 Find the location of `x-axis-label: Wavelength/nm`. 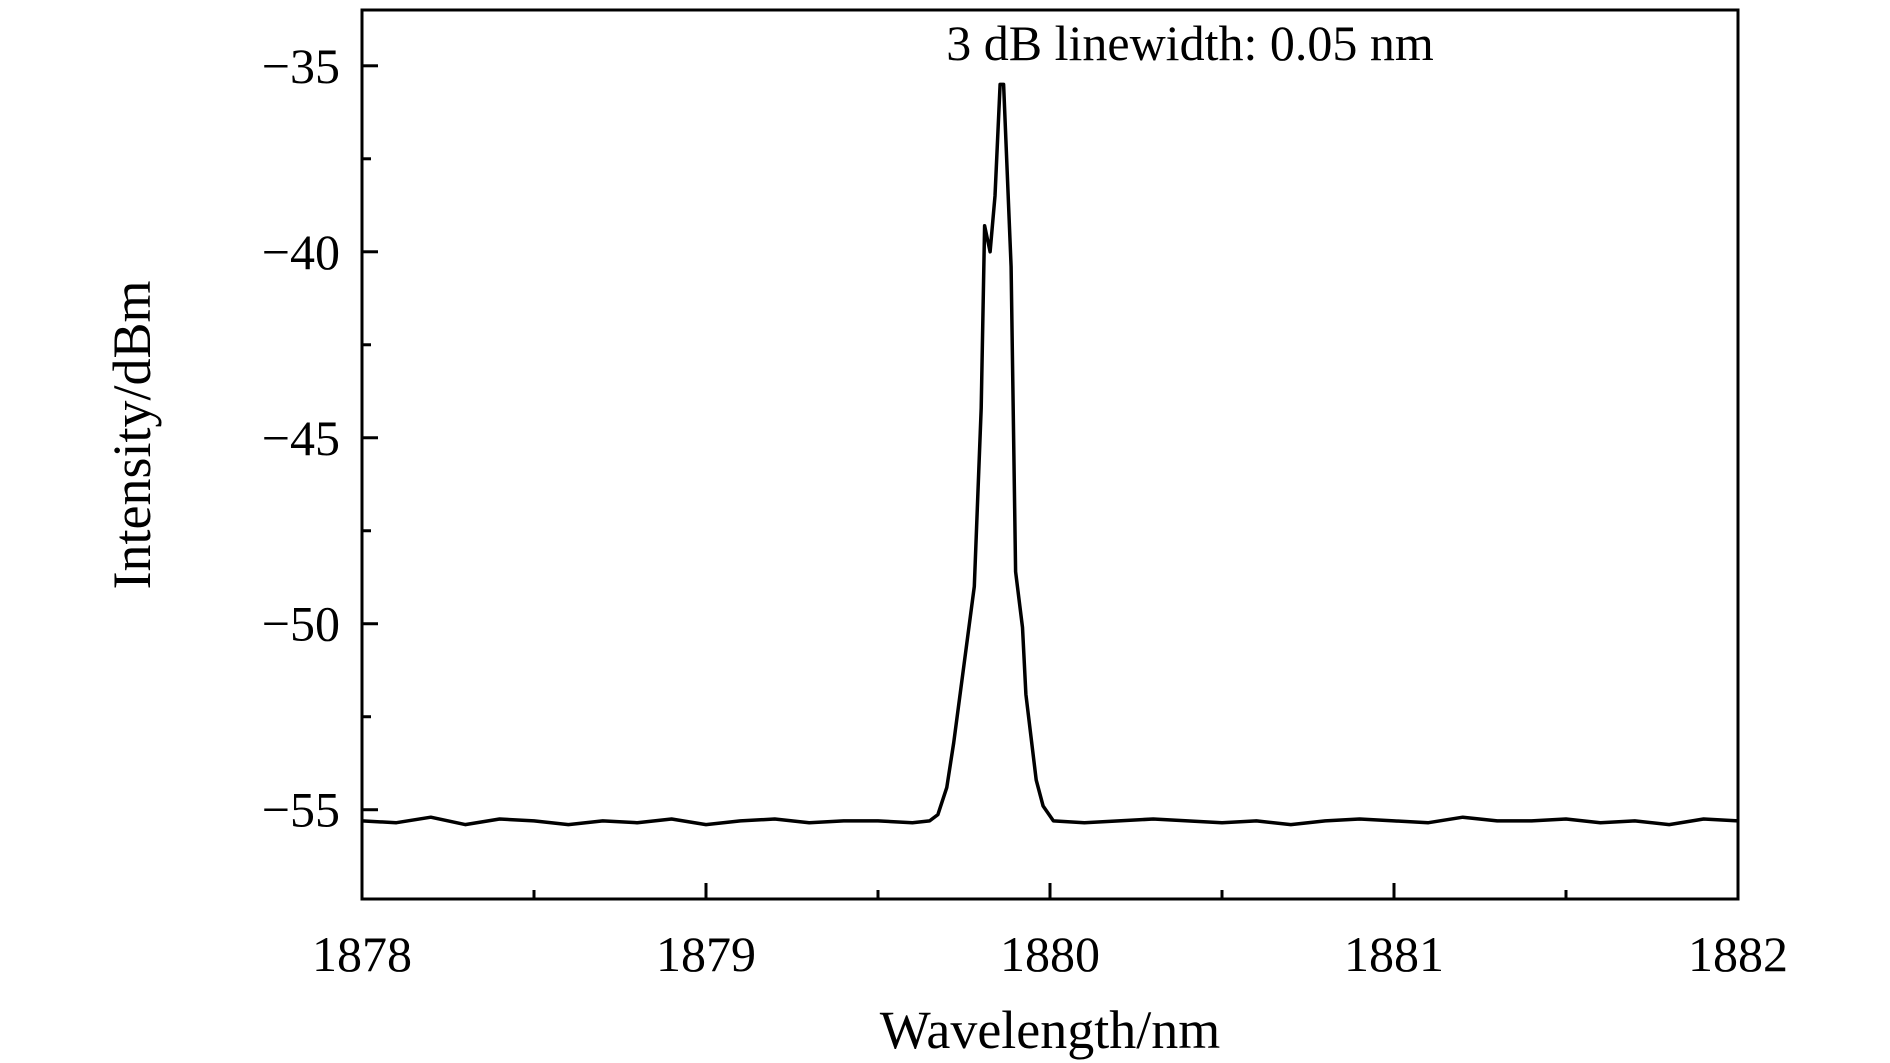

x-axis-label: Wavelength/nm is located at coordinates (1050, 1030).